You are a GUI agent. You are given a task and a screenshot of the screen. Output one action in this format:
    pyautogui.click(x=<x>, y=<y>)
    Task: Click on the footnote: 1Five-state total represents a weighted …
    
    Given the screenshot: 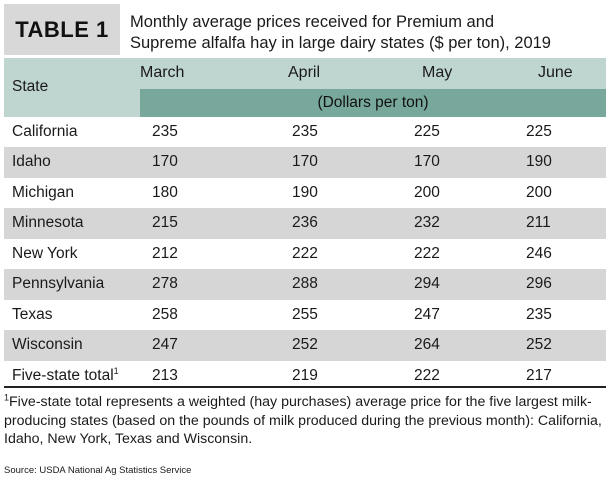 What is the action you would take?
    pyautogui.click(x=304, y=421)
    